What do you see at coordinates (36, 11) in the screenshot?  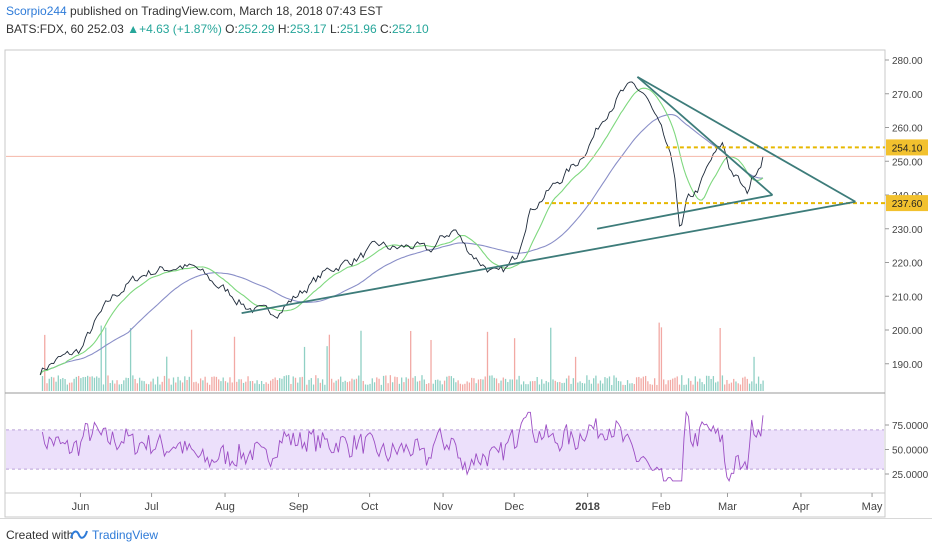 I see `author-link: Scorpio244` at bounding box center [36, 11].